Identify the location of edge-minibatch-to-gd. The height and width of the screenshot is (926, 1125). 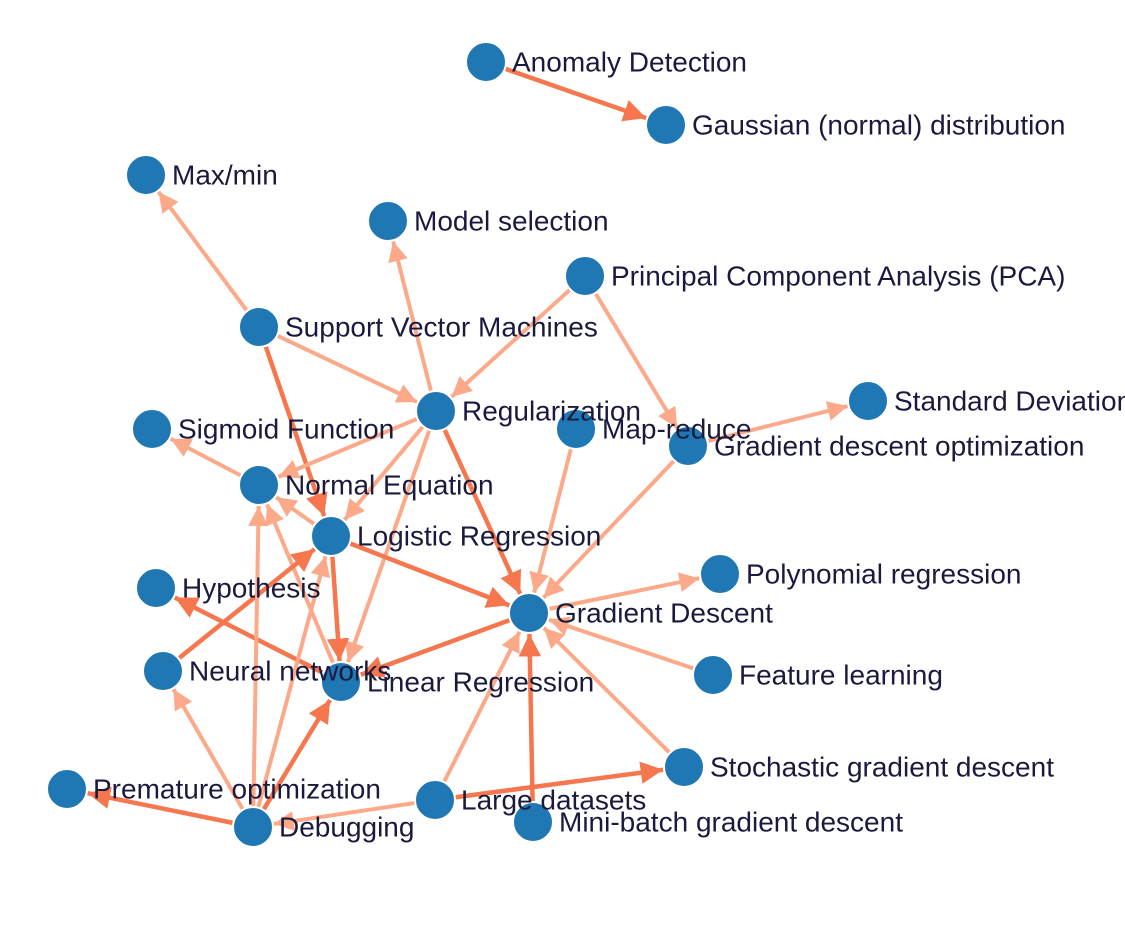
(530, 718).